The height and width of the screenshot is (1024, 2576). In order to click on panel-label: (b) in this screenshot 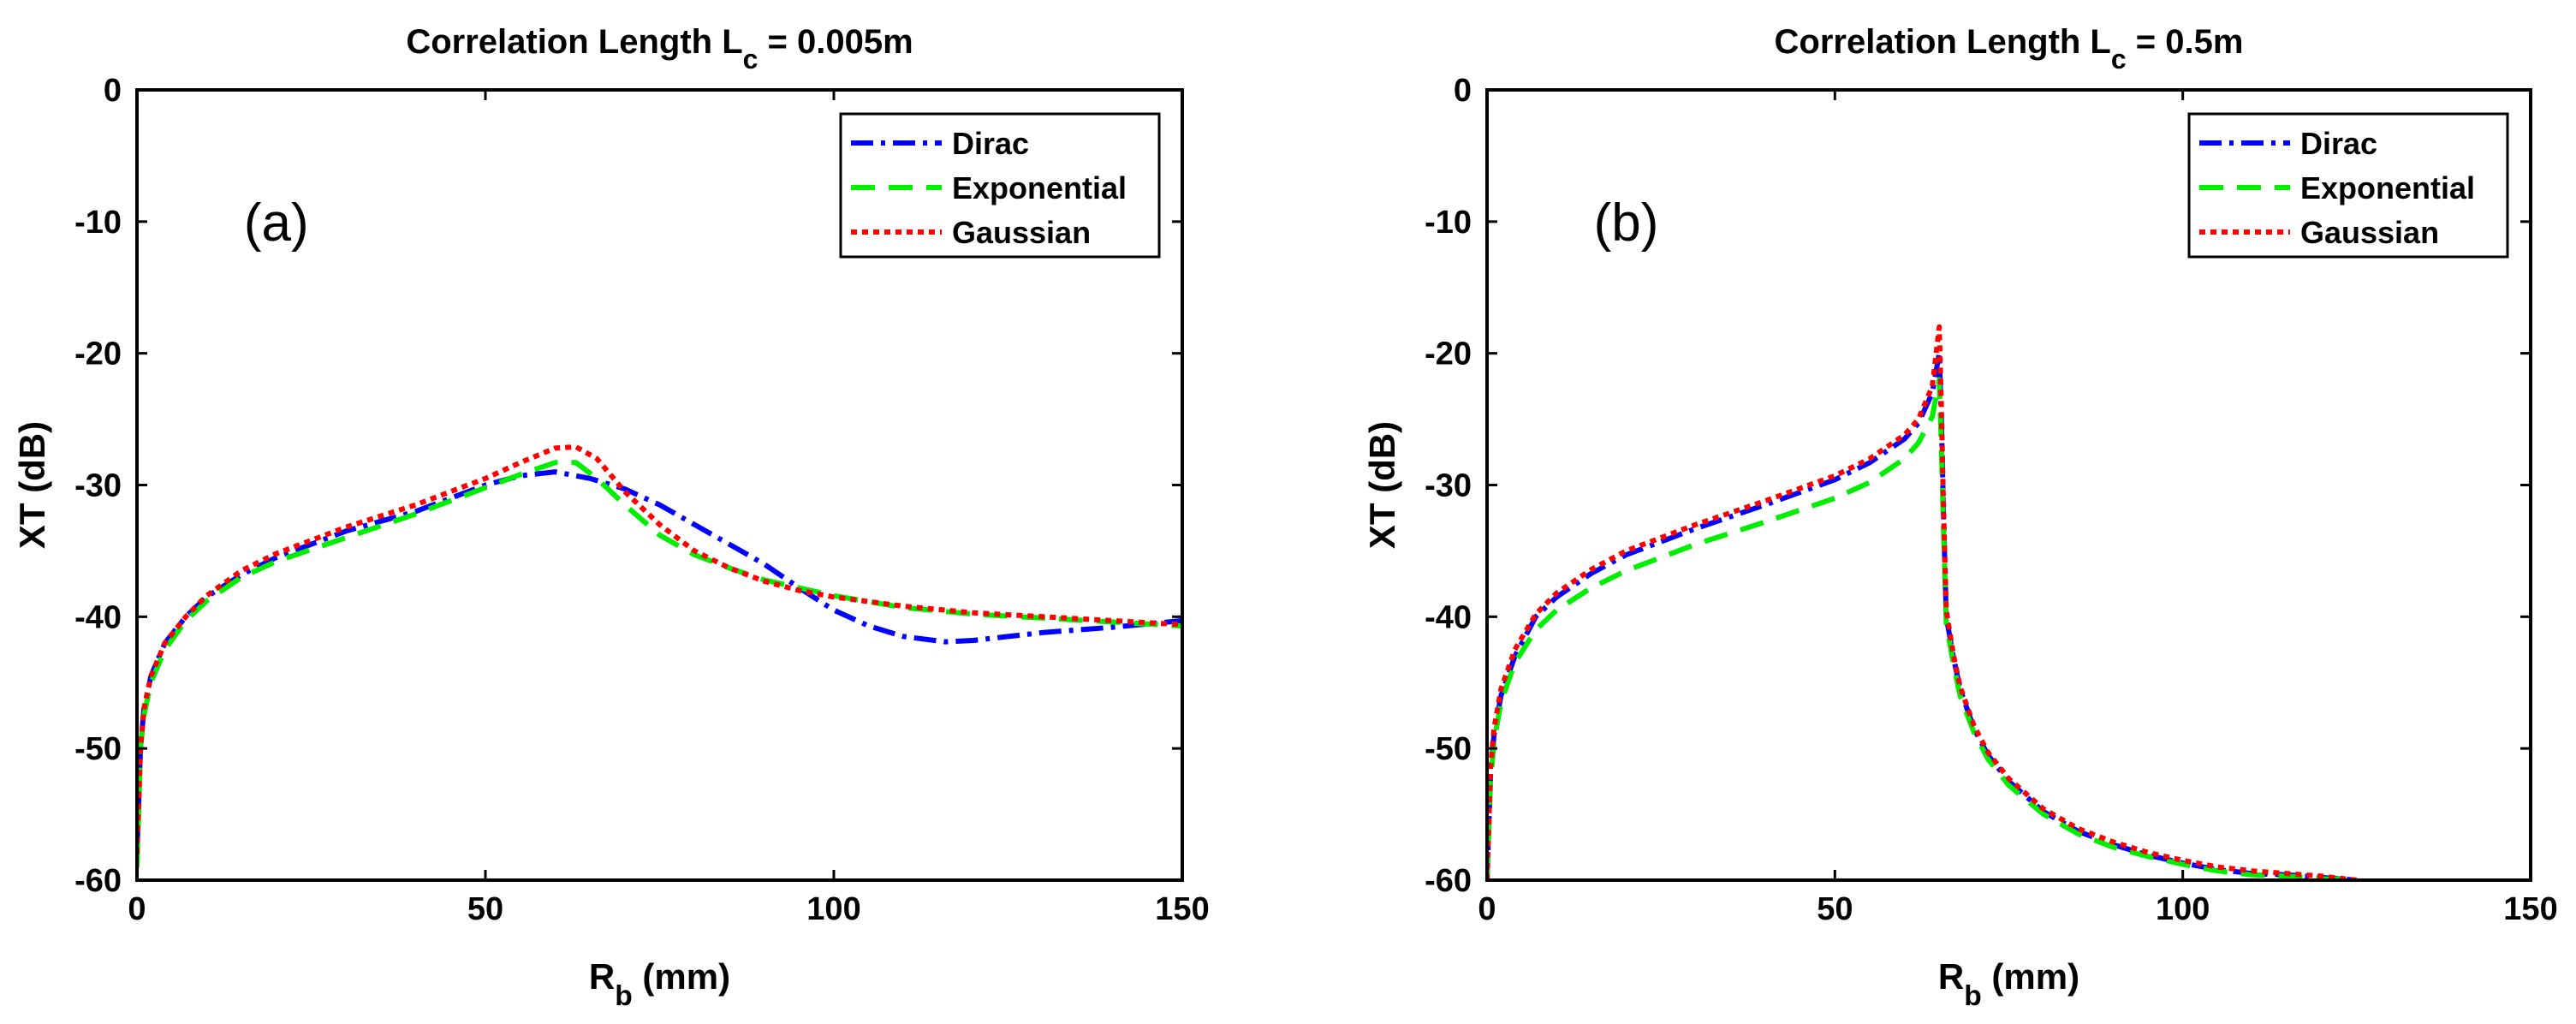, I will do `click(1627, 223)`.